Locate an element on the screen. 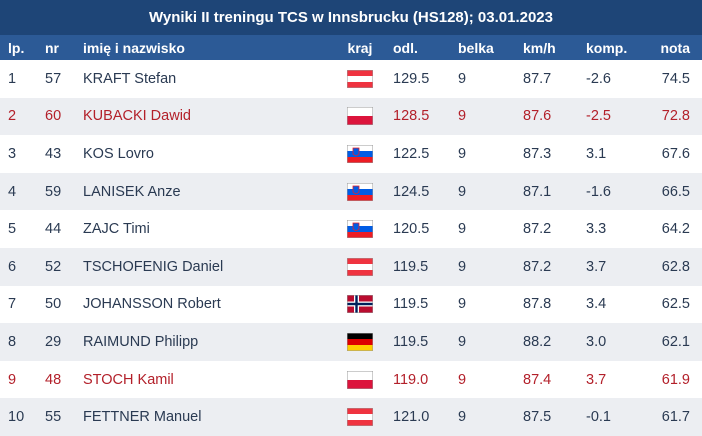 The width and height of the screenshot is (702, 436). compensation: -2.6 is located at coordinates (598, 78).